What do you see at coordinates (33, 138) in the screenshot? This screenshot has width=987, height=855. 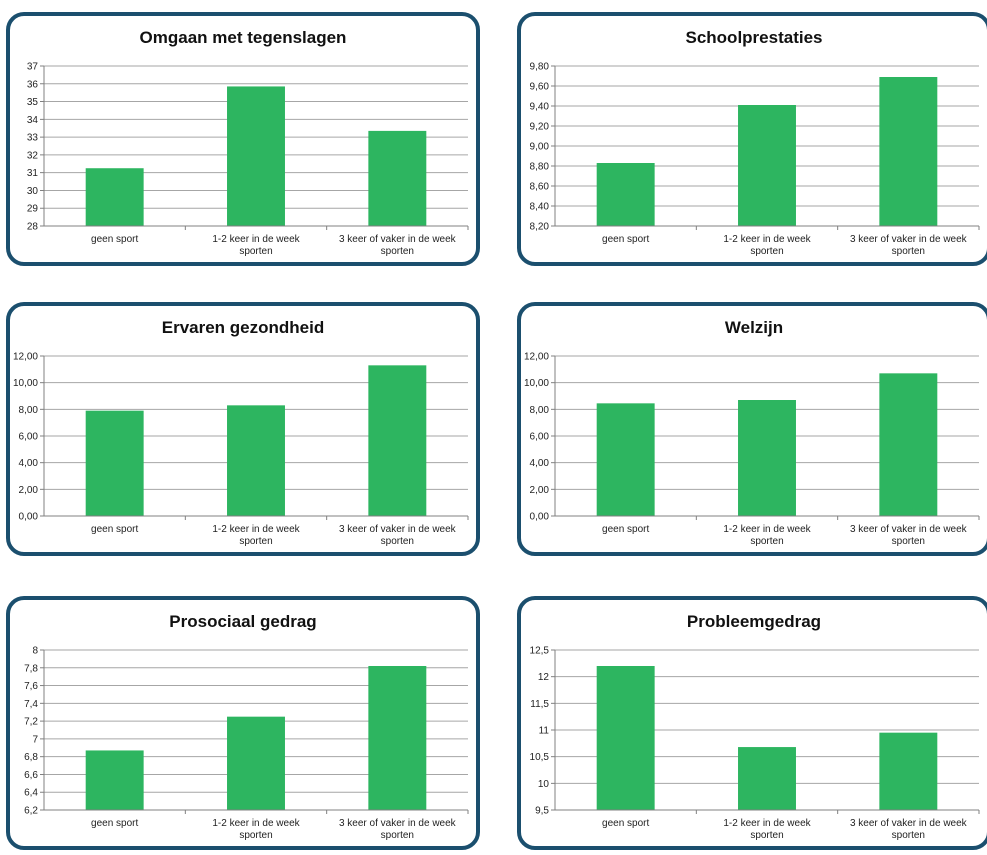 I see `y-tick-label: 33` at bounding box center [33, 138].